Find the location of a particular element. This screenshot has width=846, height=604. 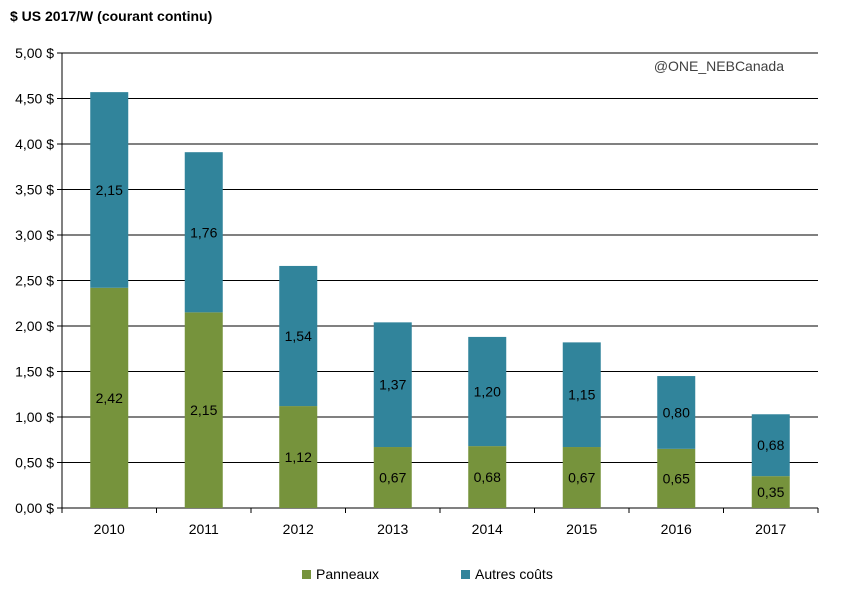

y-tick-label: 1,50 $ is located at coordinates (34, 372).